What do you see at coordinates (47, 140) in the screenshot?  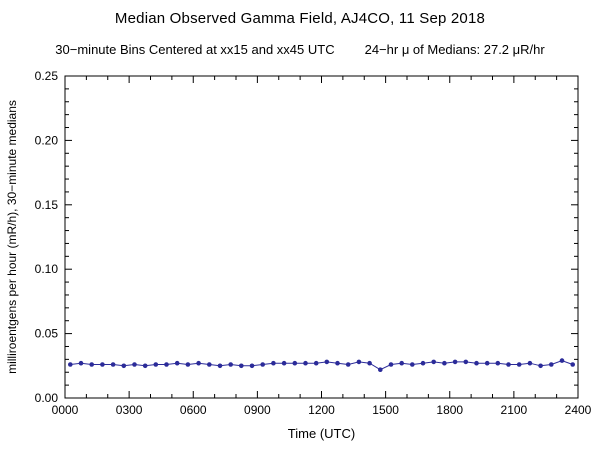 I see `axis-text: 0.20` at bounding box center [47, 140].